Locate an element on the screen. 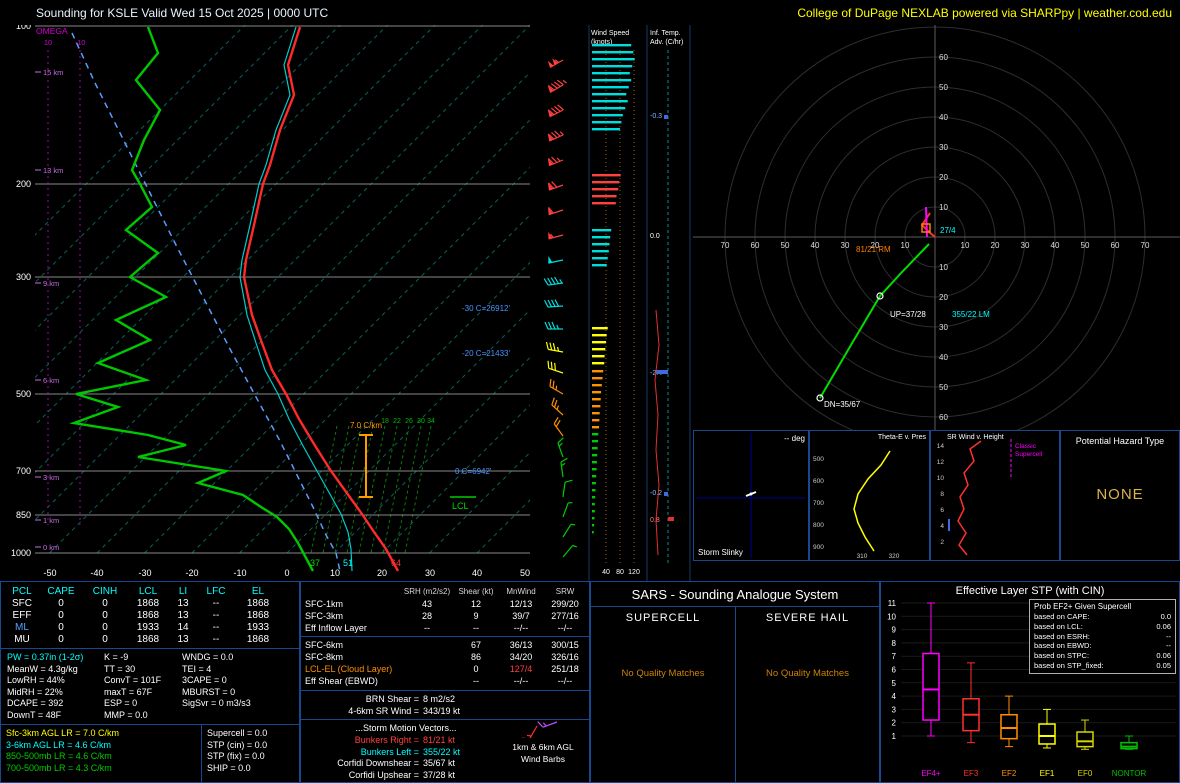 The height and width of the screenshot is (783, 1180). temp-tick: 40 is located at coordinates (477, 573).